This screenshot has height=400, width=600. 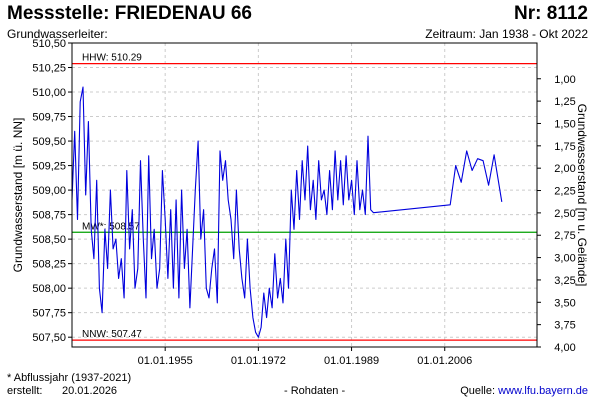 What do you see at coordinates (564, 169) in the screenshot?
I see `y2-tick-label: 2,00` at bounding box center [564, 169].